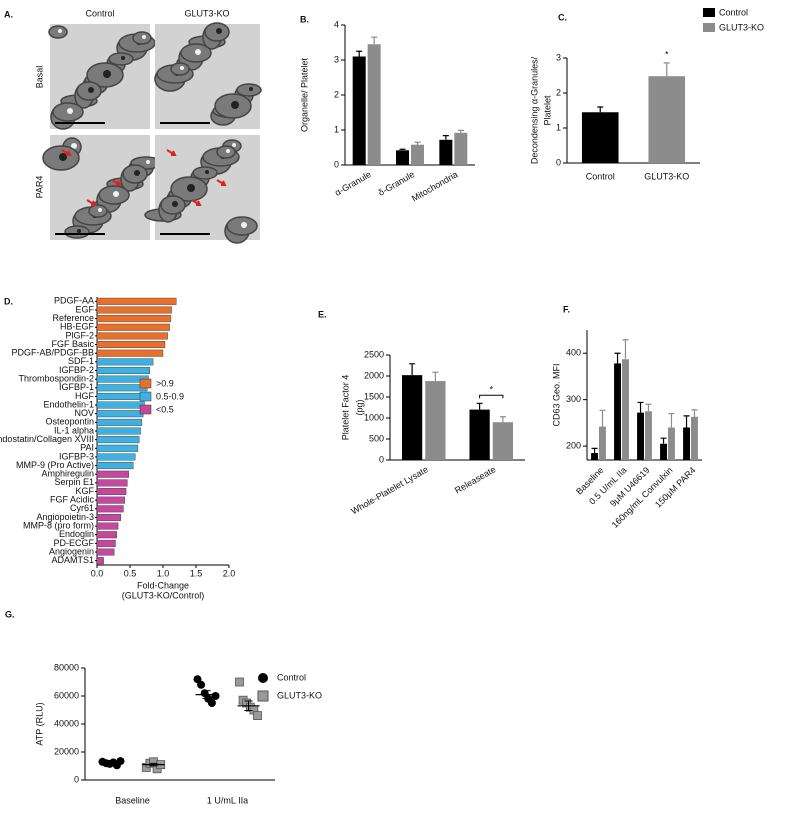 Image resolution: width=800 pixels, height=813 pixels. What do you see at coordinates (47, 439) in the screenshot?
I see `y-tick-label: Endostatin/Collagen XVIII` at bounding box center [47, 439].